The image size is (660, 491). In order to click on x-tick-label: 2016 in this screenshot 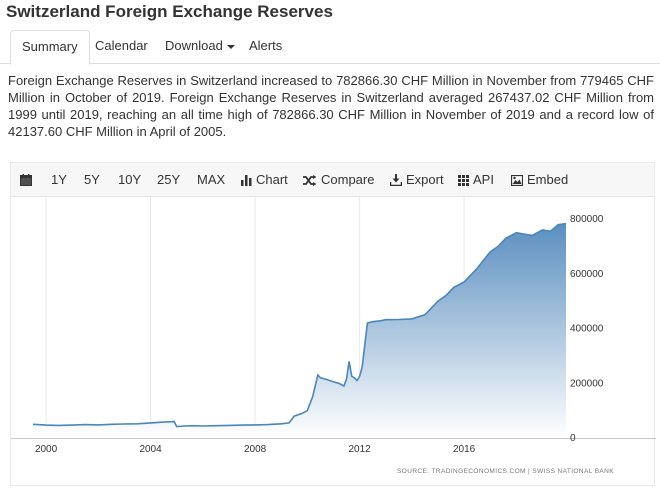, I will do `click(464, 449)`.